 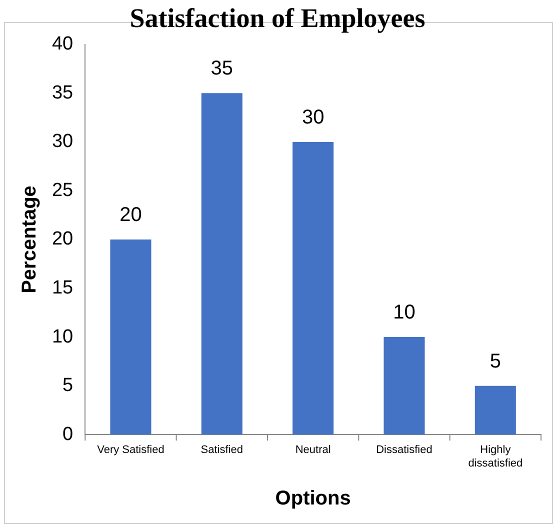 I want to click on data-label: 20, so click(x=131, y=215).